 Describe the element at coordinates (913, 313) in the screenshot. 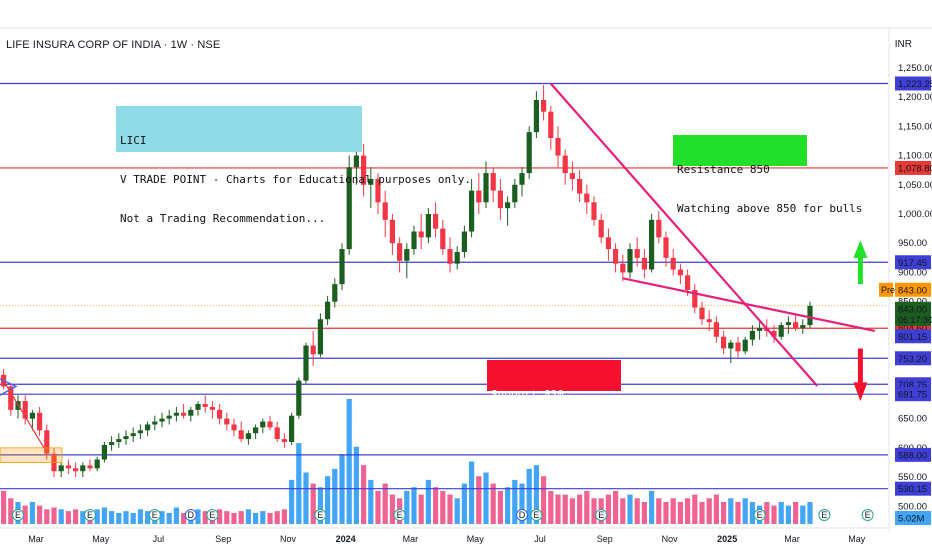

I see `last-price-tag` at that location.